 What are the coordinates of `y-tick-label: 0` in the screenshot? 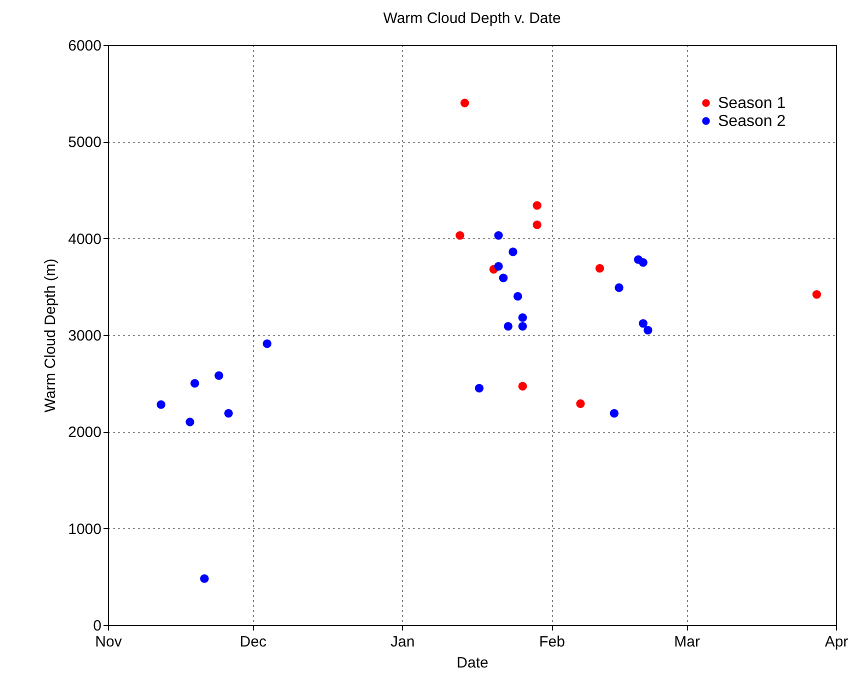 It's located at (97, 626).